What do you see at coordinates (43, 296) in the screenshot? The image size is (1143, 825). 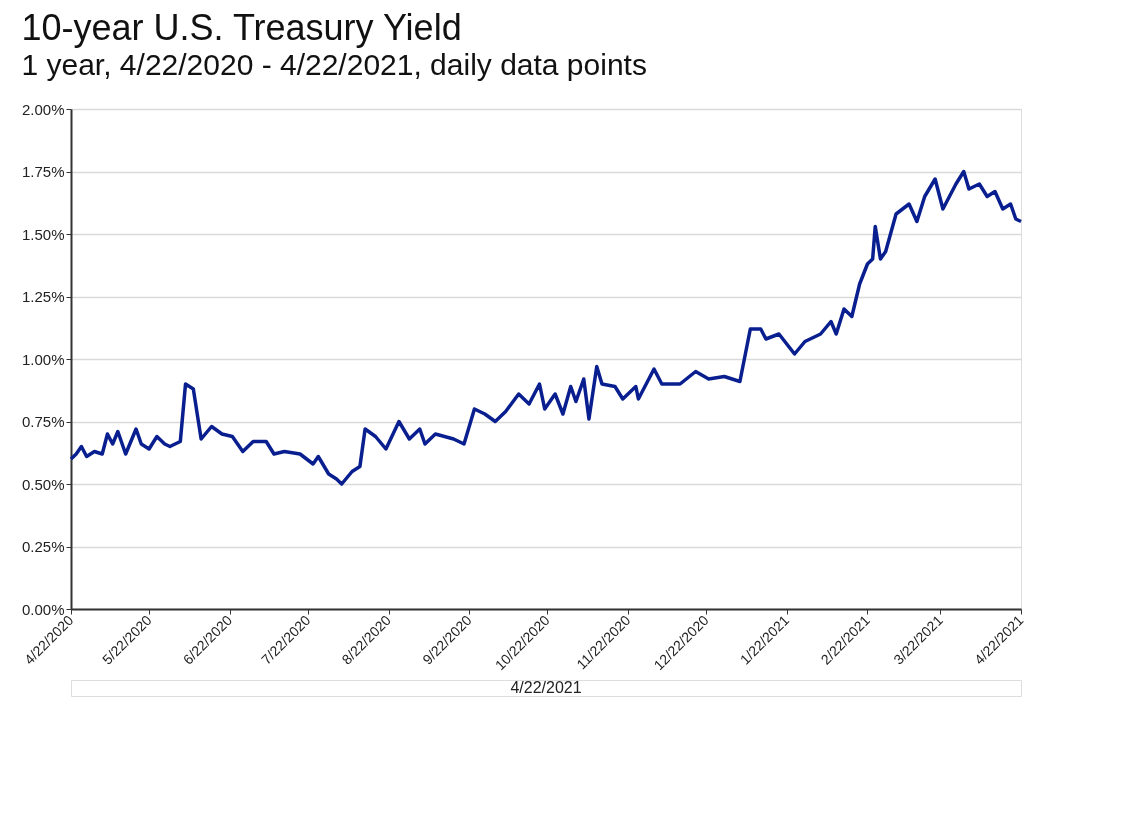 I see `y-tick-label: 1.25%` at bounding box center [43, 296].